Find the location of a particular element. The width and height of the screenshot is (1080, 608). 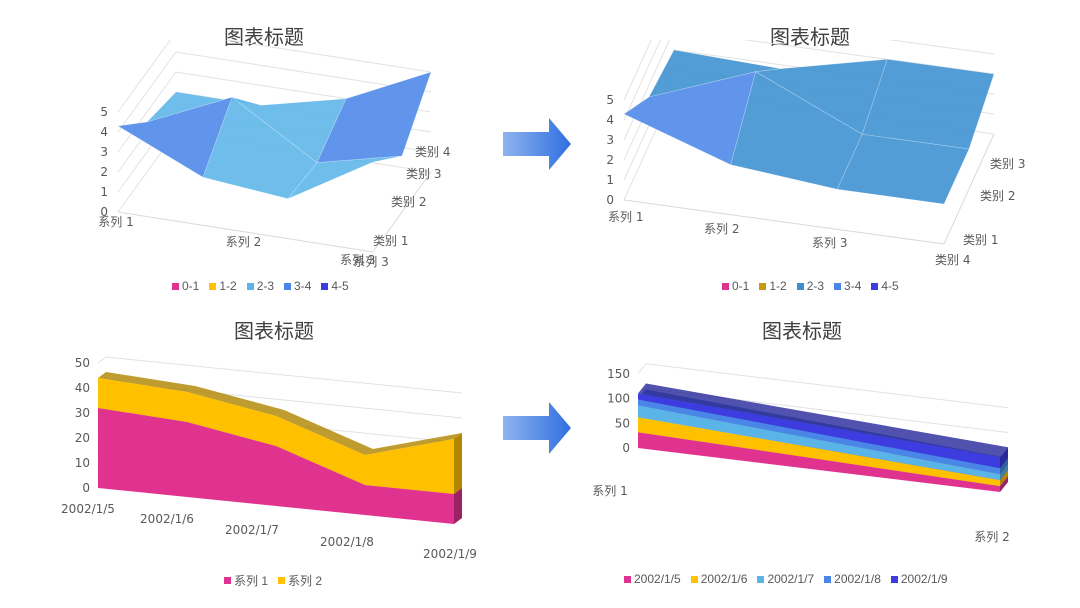

chart2-plot: 0 1 2 3 4 5 类别 4 类别 1 类别 2 类别 3 系列 1 系列 2 系列 3 is located at coordinates (815, 153).